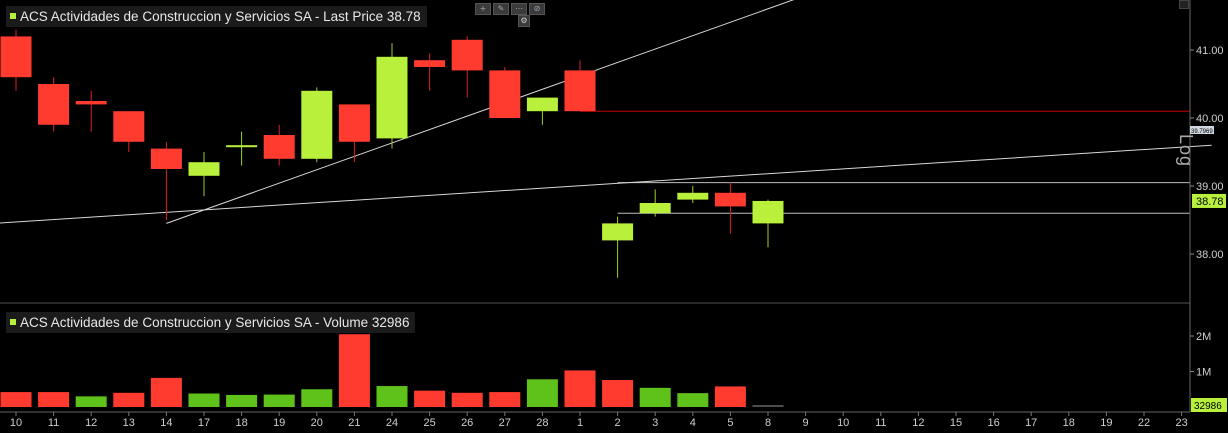  I want to click on last-price-badge, so click(1209, 200).